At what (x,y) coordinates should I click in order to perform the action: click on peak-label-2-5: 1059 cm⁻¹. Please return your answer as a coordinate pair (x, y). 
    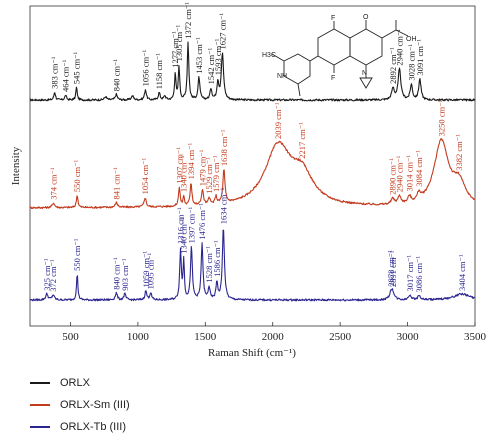
    Looking at the image, I should click on (146, 269).